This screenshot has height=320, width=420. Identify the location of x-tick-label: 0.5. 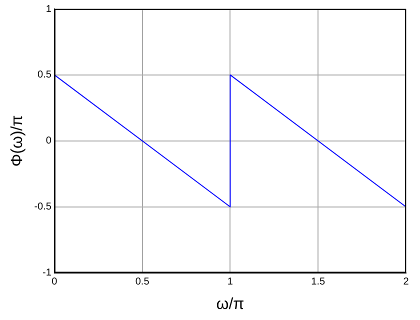
(142, 282).